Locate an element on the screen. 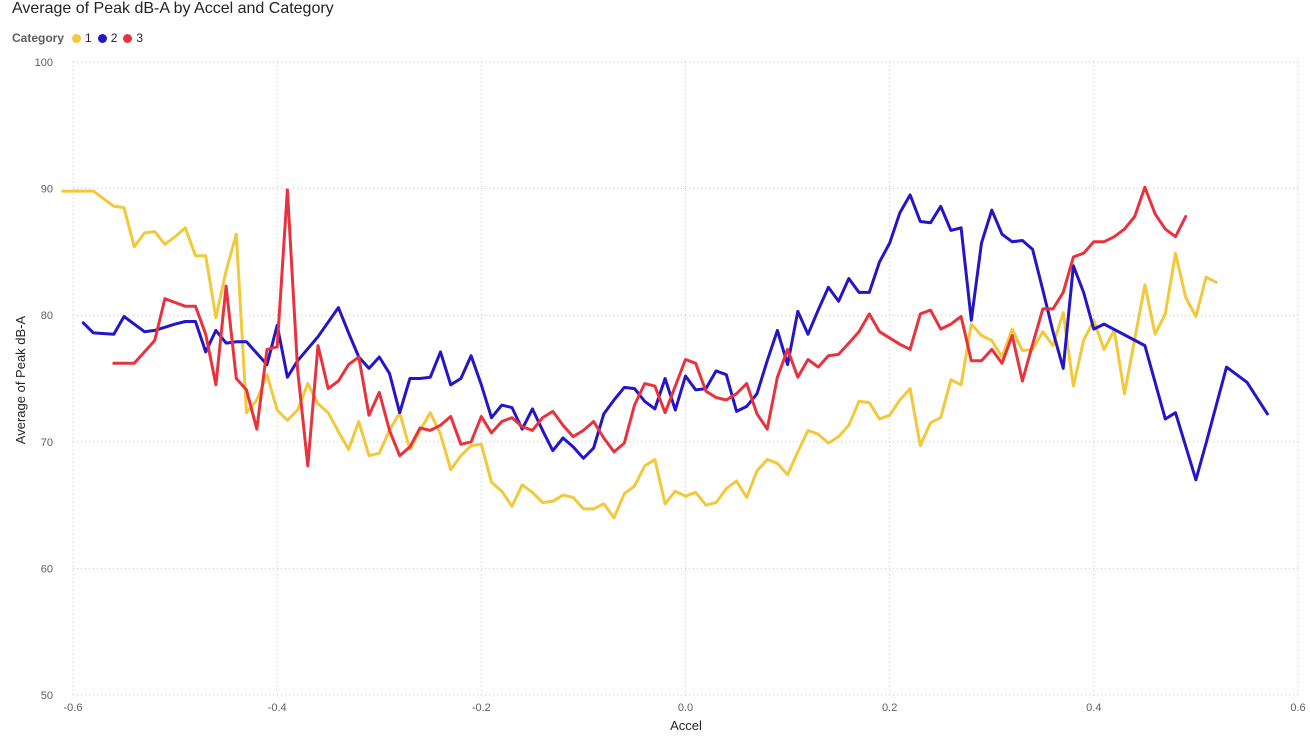  y-axis-ticks: 50 60 70 80 90 100 is located at coordinates (44, 379).